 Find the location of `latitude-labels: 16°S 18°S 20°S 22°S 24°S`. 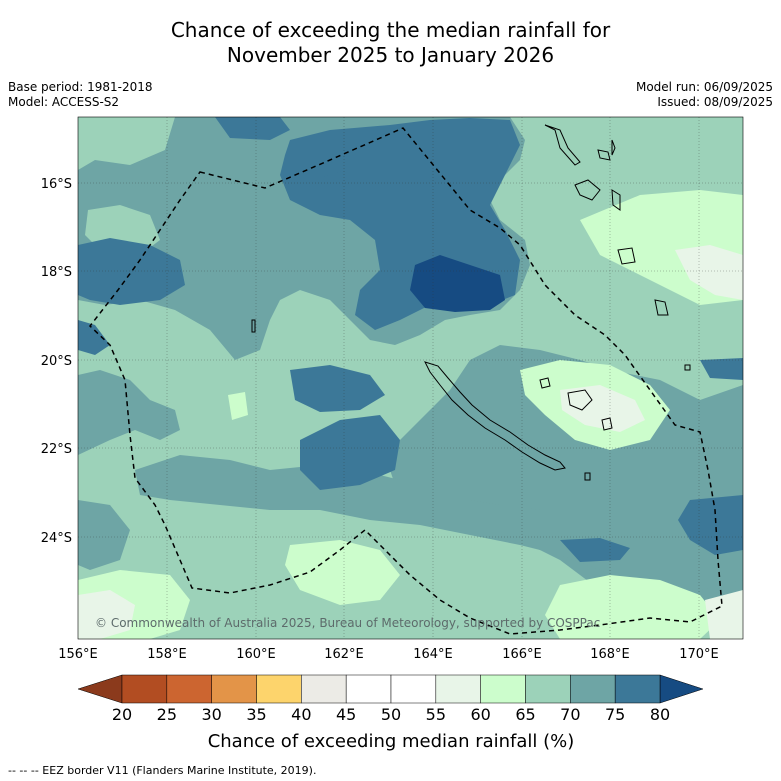

latitude-labels: 16°S 18°S 20°S 22°S 24°S is located at coordinates (56, 361).